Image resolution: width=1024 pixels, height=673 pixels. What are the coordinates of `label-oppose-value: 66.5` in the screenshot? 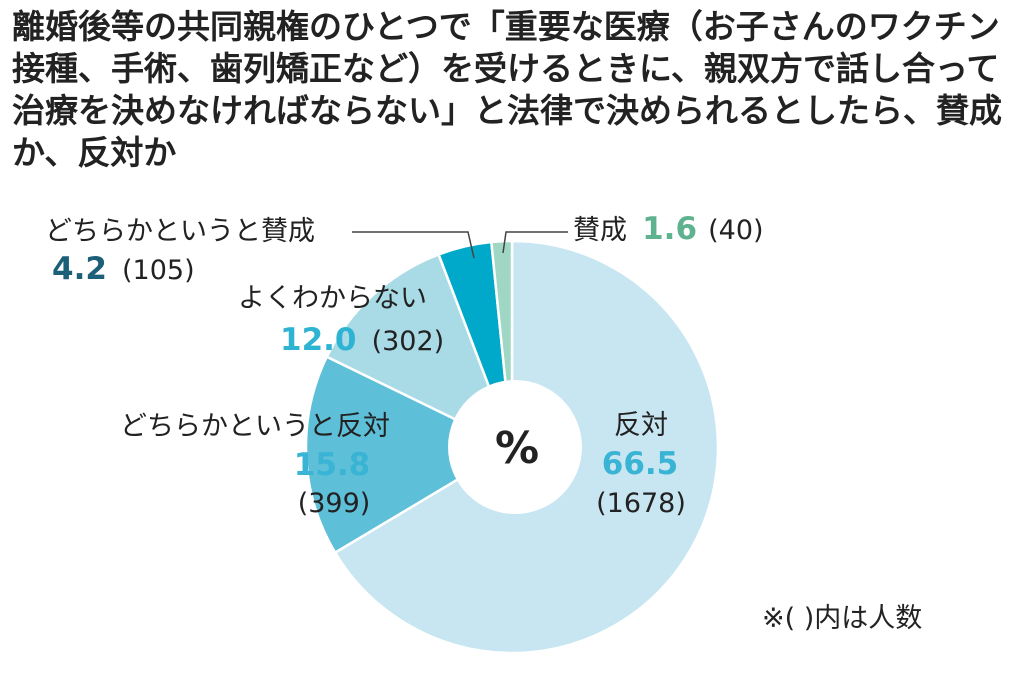 It's located at (640, 464).